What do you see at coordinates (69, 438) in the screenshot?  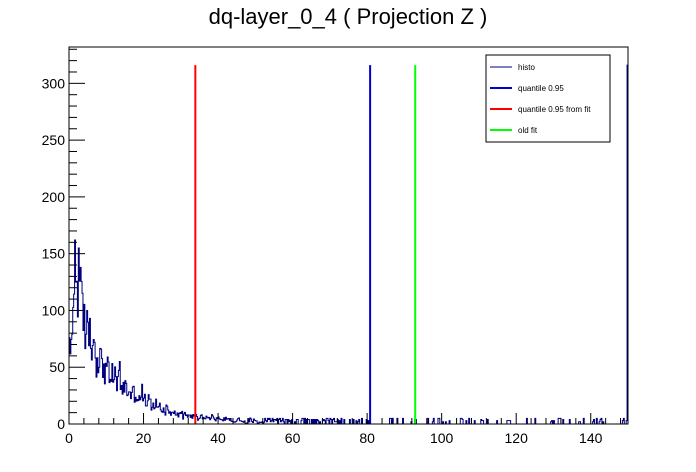 I see `x-tick-label: 0` at bounding box center [69, 438].